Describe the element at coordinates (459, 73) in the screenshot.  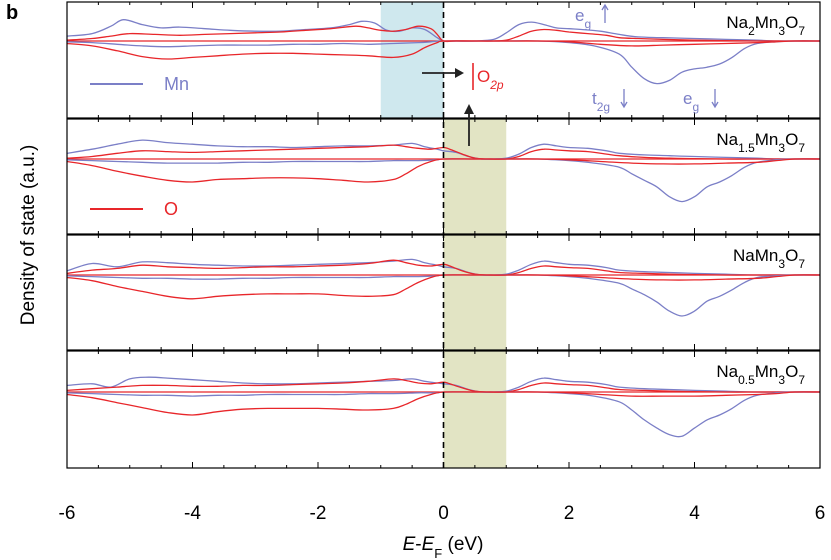
I see `o2p-arrowhead-right` at that location.